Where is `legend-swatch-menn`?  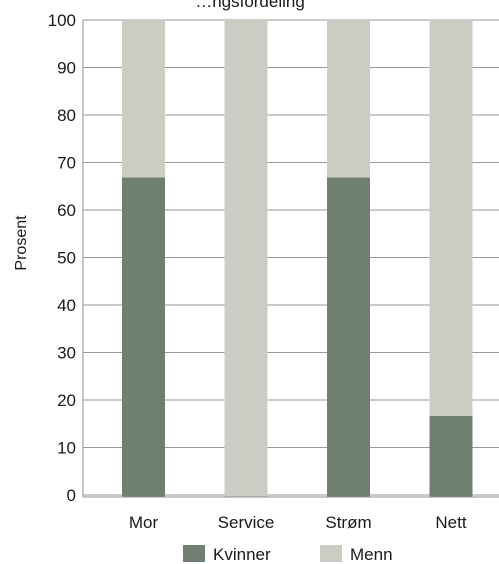 legend-swatch-menn is located at coordinates (331, 553).